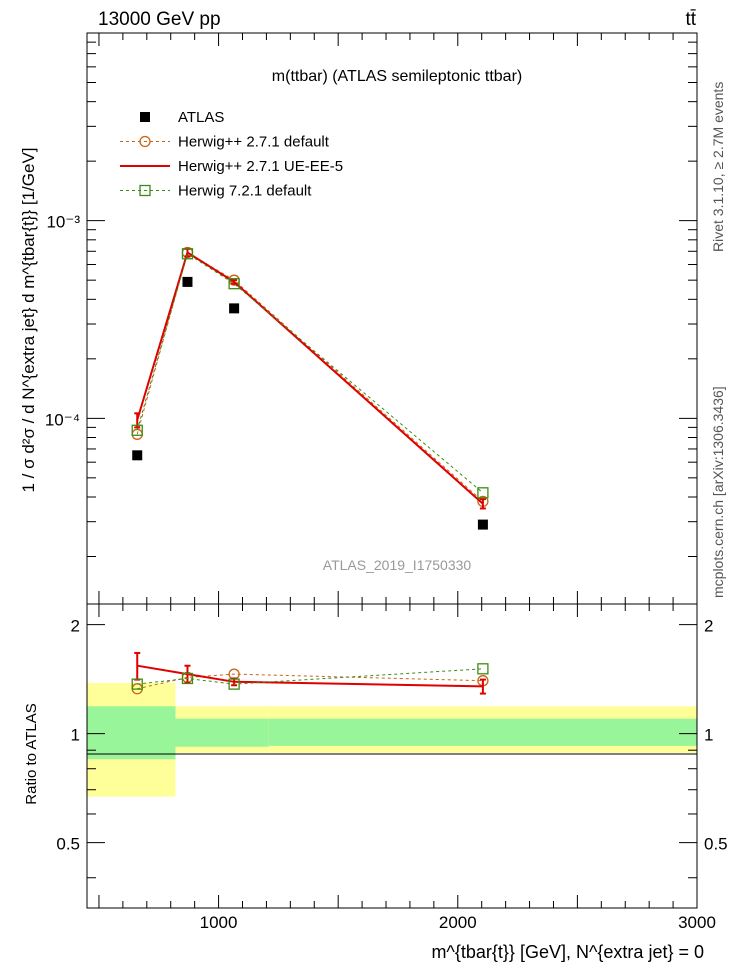 This screenshot has width=746, height=972. I want to click on y-tick-label-right: 0.5, so click(716, 844).